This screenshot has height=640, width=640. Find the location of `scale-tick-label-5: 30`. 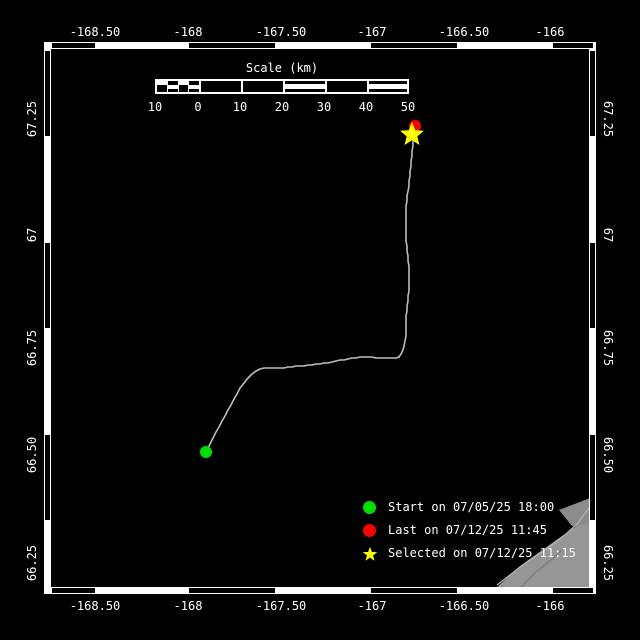

scale-tick-label-5: 30 is located at coordinates (324, 107).